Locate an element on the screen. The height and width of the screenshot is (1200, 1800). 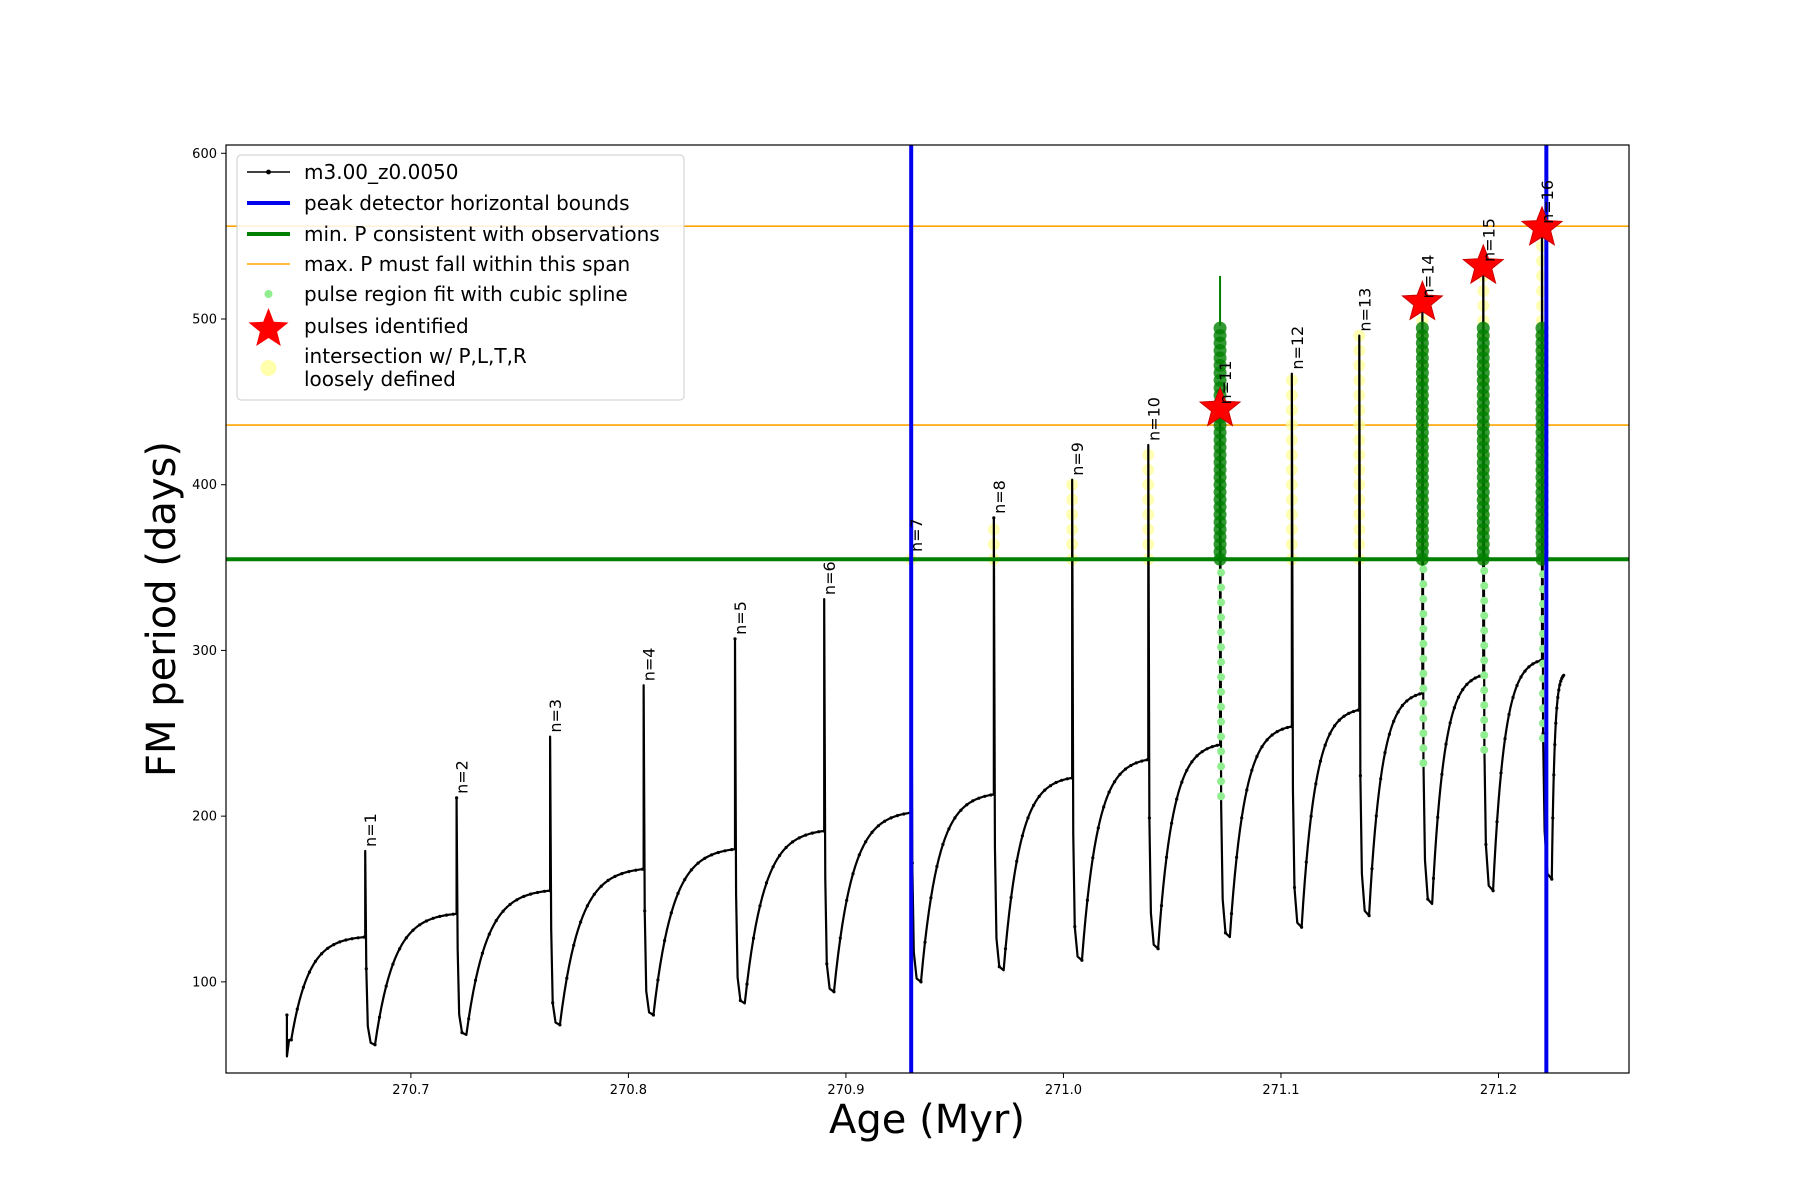
legend-spline-marker is located at coordinates (268, 294).